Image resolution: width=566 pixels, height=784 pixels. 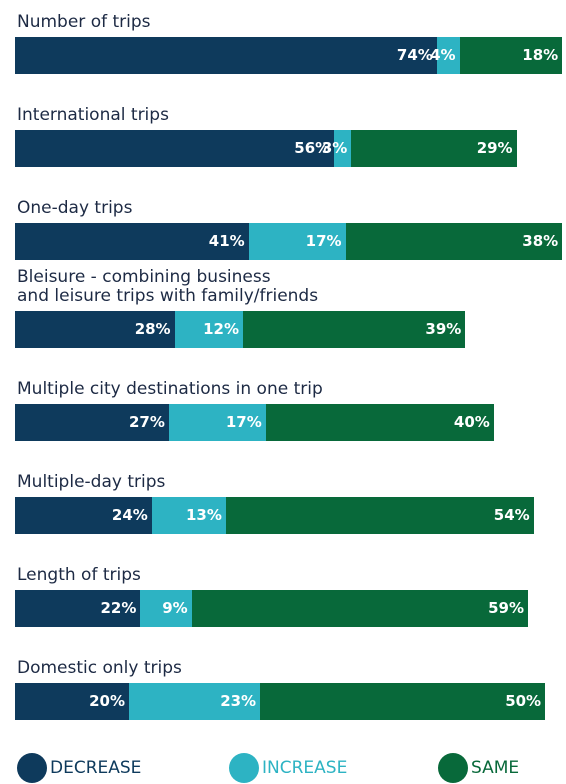 What do you see at coordinates (107, 701) in the screenshot?
I see `data-label: 20%` at bounding box center [107, 701].